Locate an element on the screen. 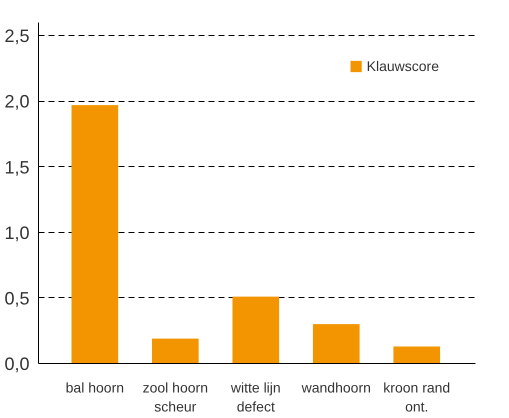 The image size is (509, 418). x-tick-label: witte lijn defect is located at coordinates (255, 397).